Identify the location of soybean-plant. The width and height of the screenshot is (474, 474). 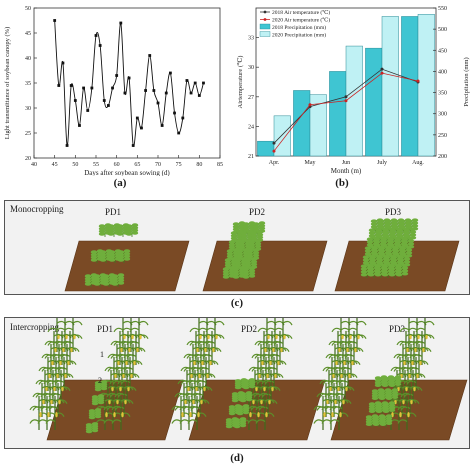
(243, 410).